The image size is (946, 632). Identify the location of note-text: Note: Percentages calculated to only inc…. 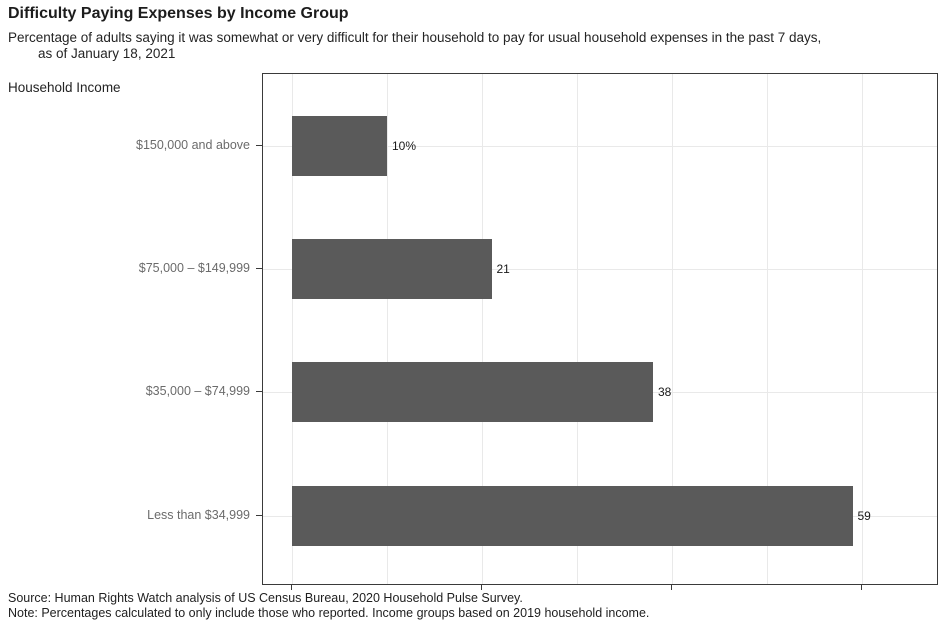
(329, 613).